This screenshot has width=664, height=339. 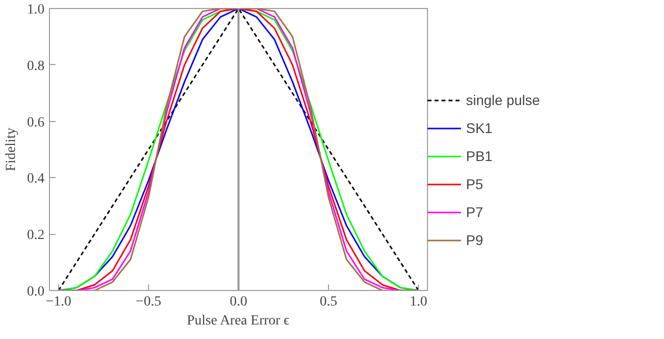 I want to click on y-tick-label: 1.0, so click(x=35, y=10).